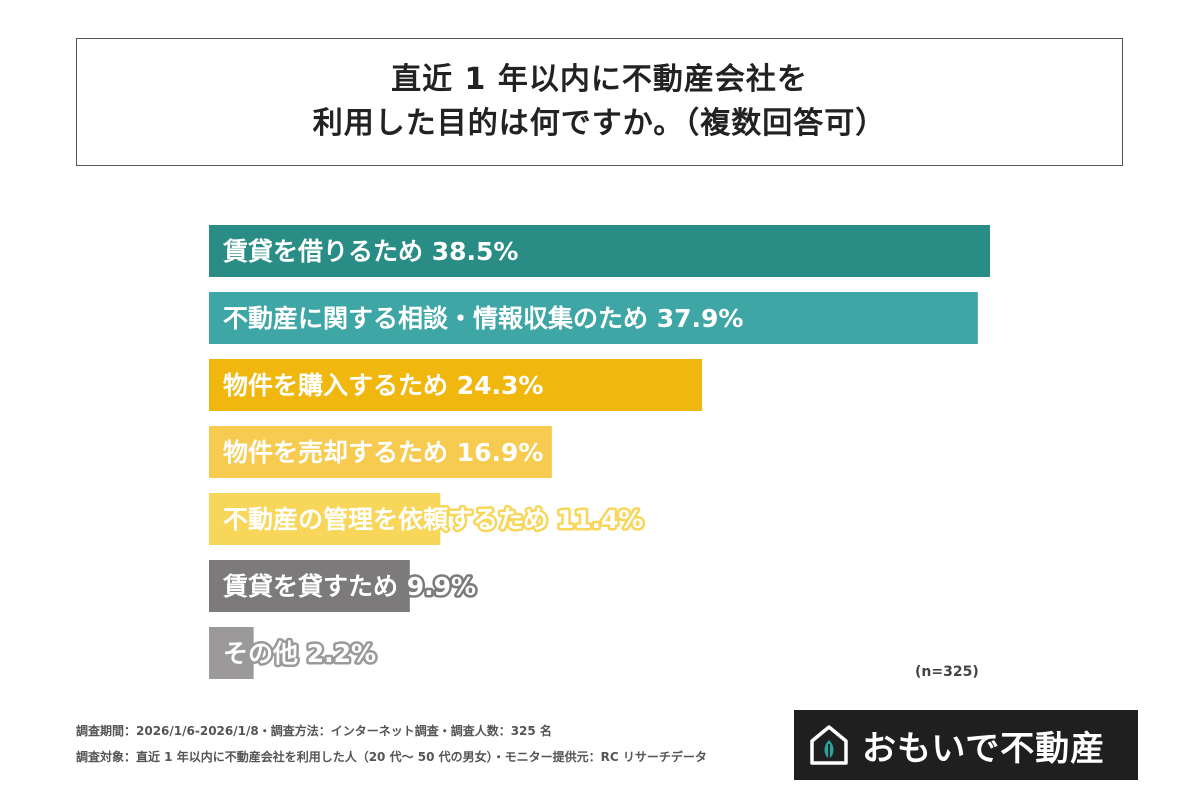 The width and height of the screenshot is (1200, 800). I want to click on bar-label-1: 賃貸を借りるため 38.5%, so click(370, 251).